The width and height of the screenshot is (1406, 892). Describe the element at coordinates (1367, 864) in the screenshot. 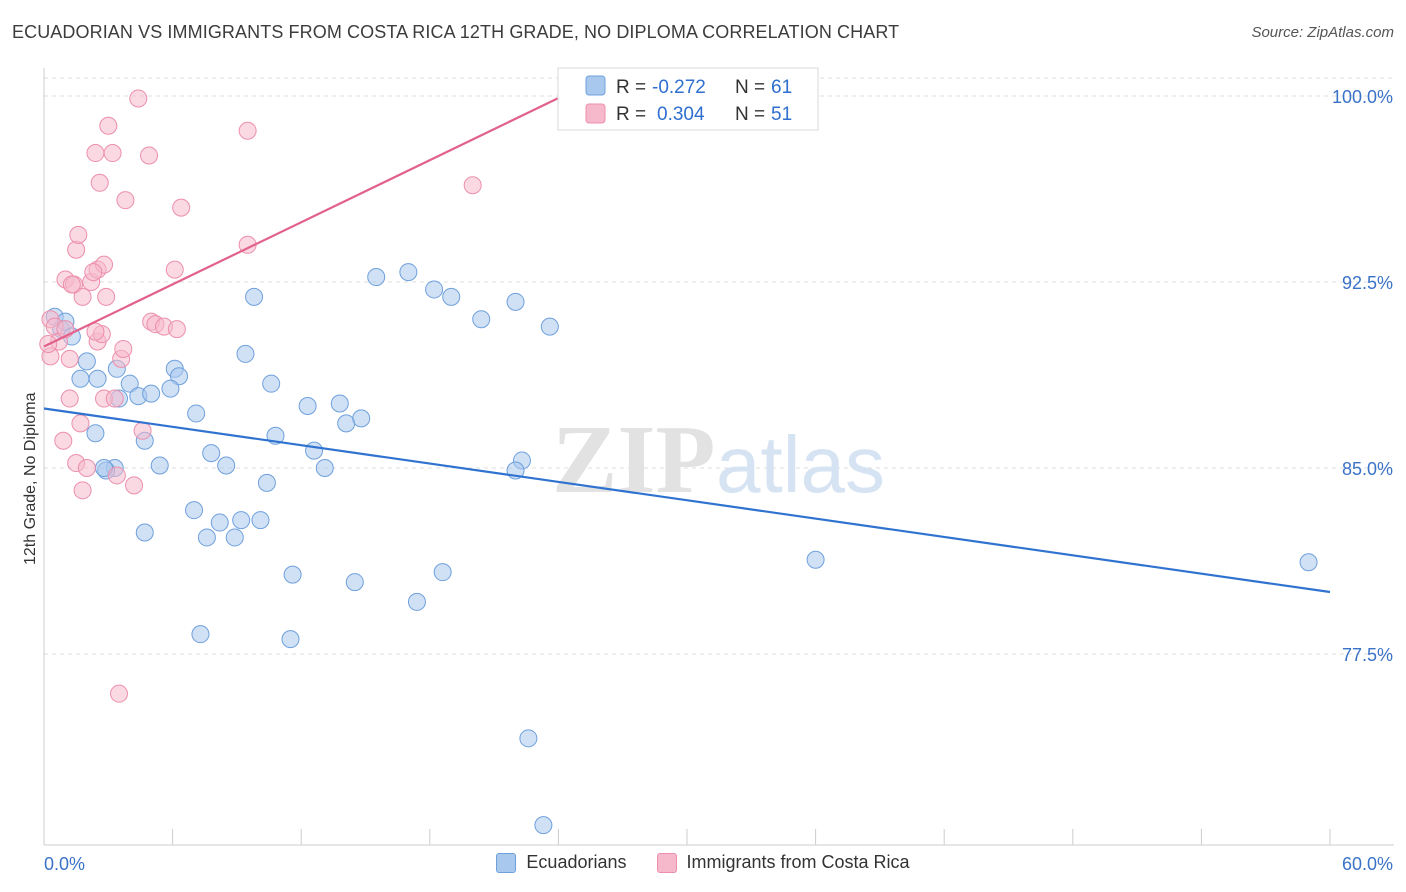

I see `x-tick-label: 60.0%` at that location.